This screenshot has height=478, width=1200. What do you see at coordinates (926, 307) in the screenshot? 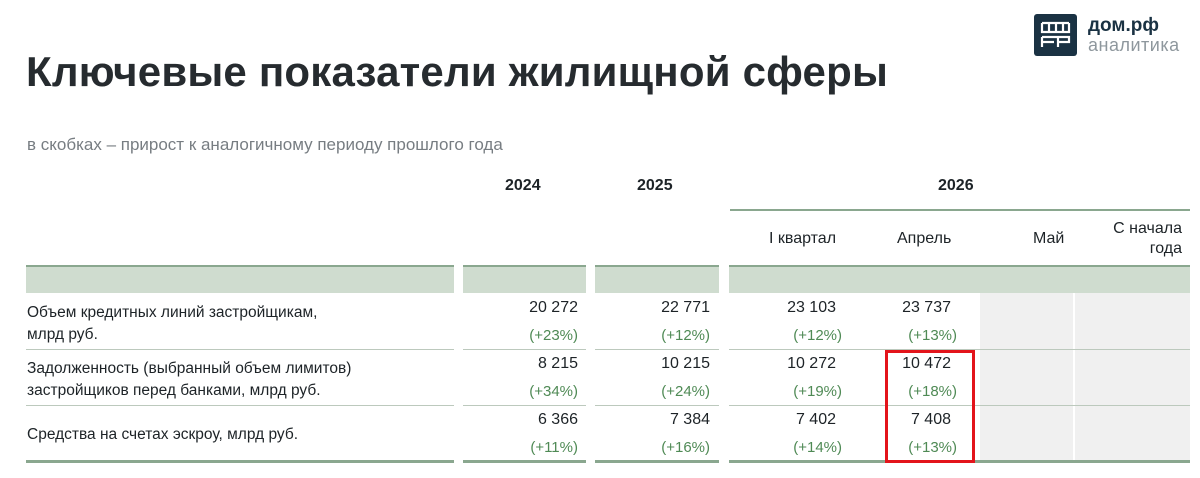
I see `cell-value: 23 737` at bounding box center [926, 307].